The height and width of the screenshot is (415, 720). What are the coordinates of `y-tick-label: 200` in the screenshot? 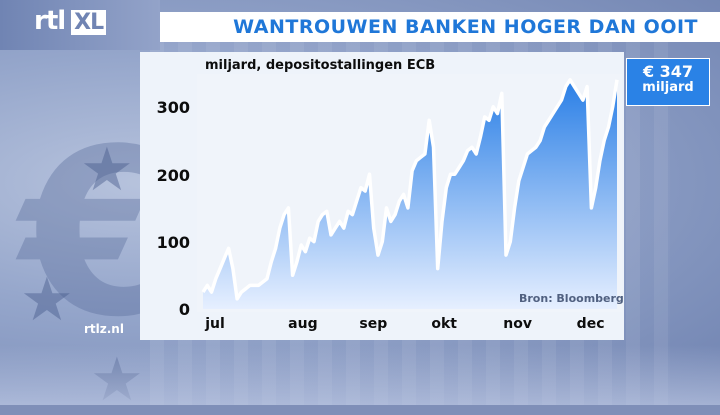 It's located at (173, 175).